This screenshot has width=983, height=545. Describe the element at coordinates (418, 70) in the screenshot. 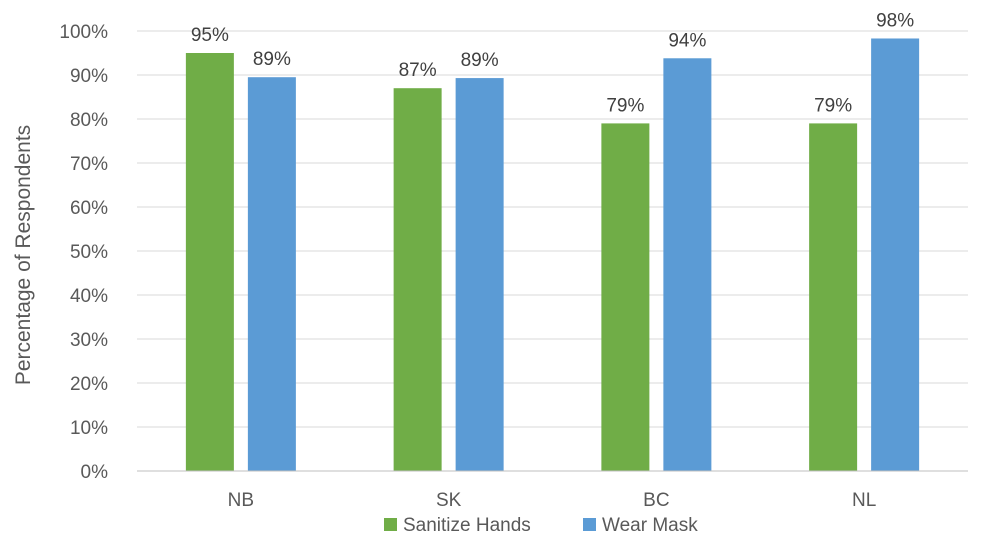

I see `data-label: 87%` at that location.